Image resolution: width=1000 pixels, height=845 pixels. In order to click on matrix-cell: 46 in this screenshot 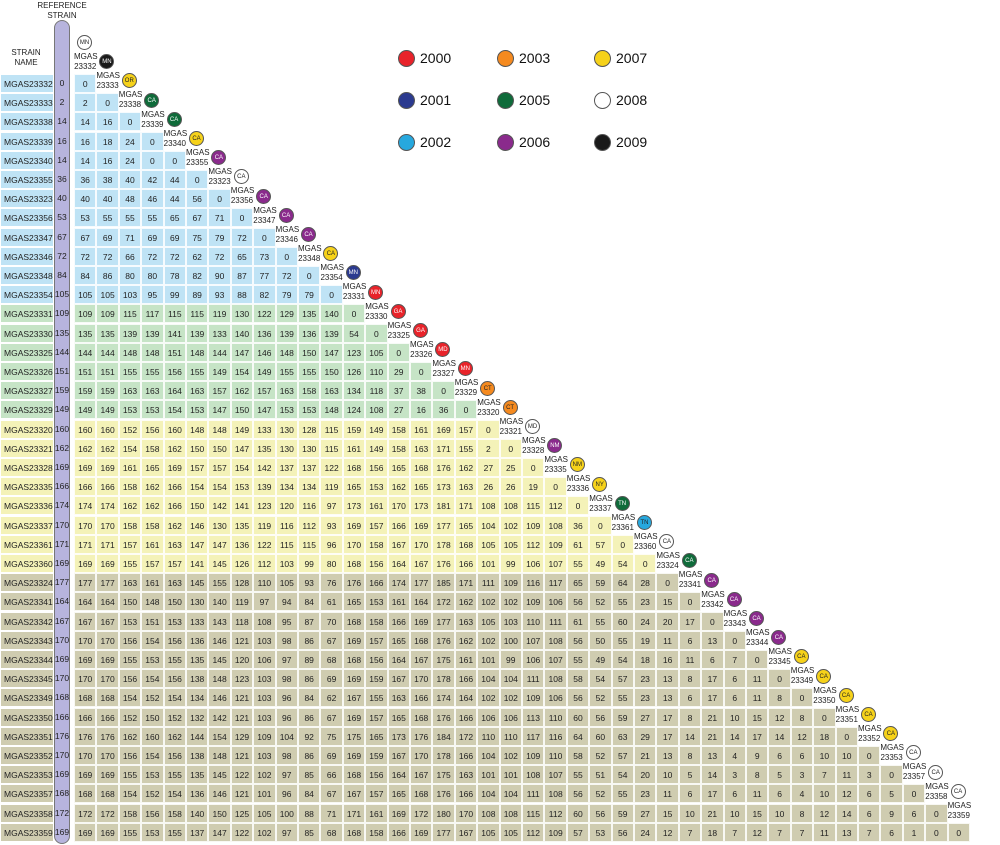, I will do `click(152, 199)`.